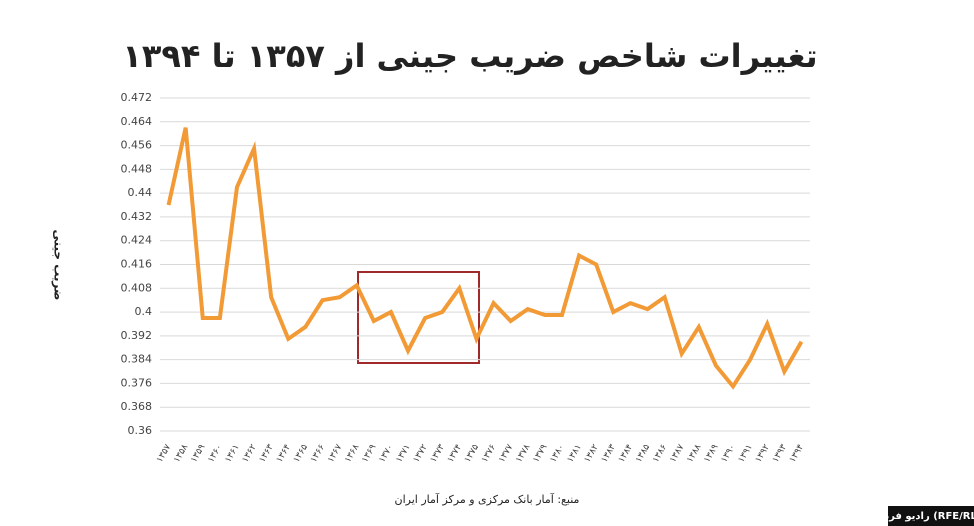 The image size is (974, 526). I want to click on y-tick-label: 0.464, so click(137, 121).